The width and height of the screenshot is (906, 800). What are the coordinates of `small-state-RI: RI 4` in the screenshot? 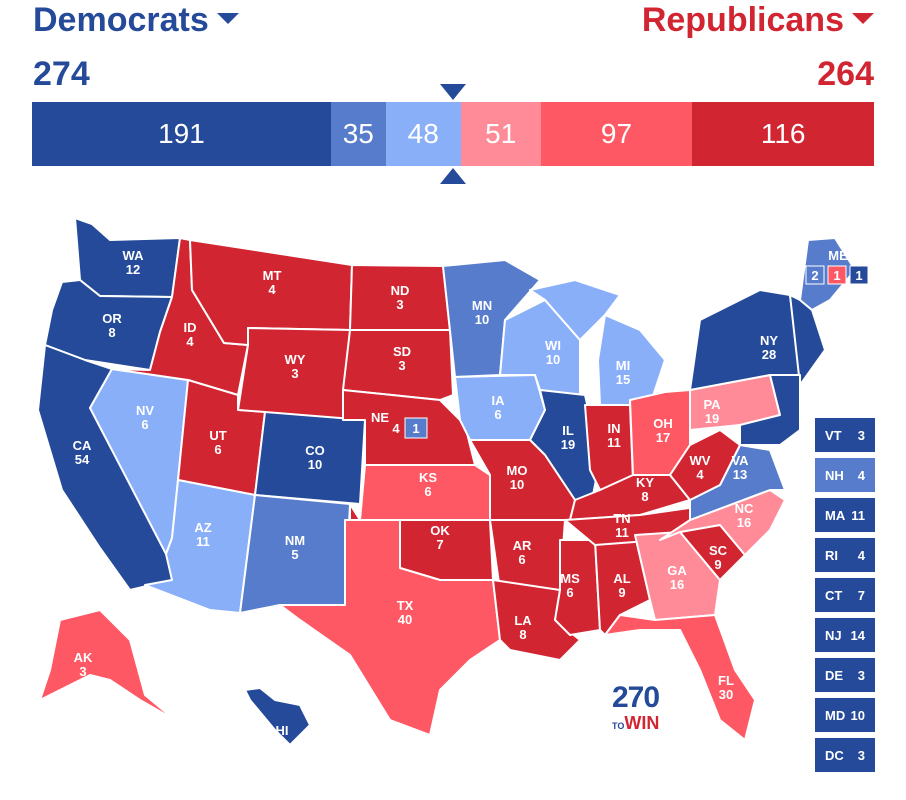 It's located at (845, 555).